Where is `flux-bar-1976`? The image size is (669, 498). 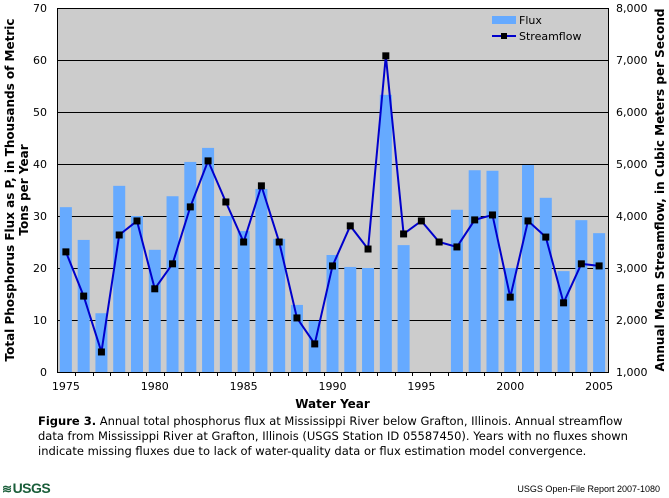
flux-bar-1976 is located at coordinates (83, 305).